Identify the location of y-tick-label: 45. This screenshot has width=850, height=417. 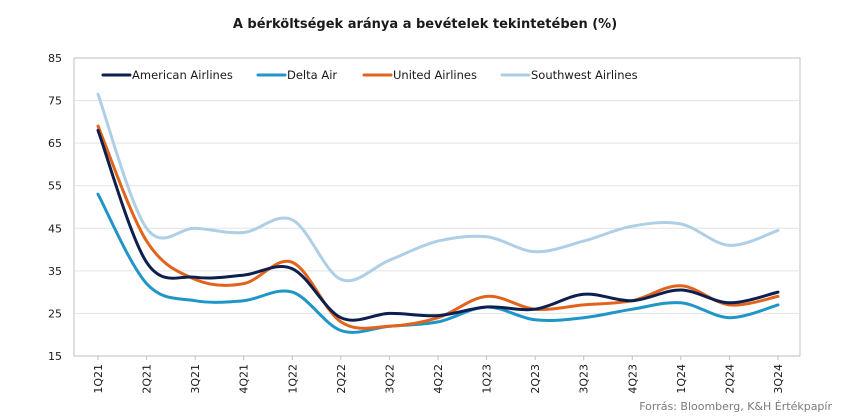
(55, 228).